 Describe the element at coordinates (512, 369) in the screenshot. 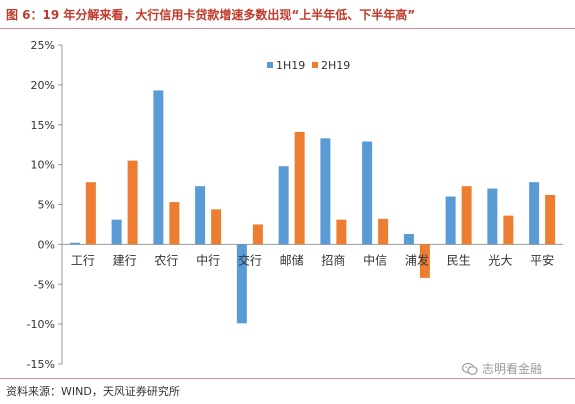

I see `watermark-text: 志明看金融` at that location.